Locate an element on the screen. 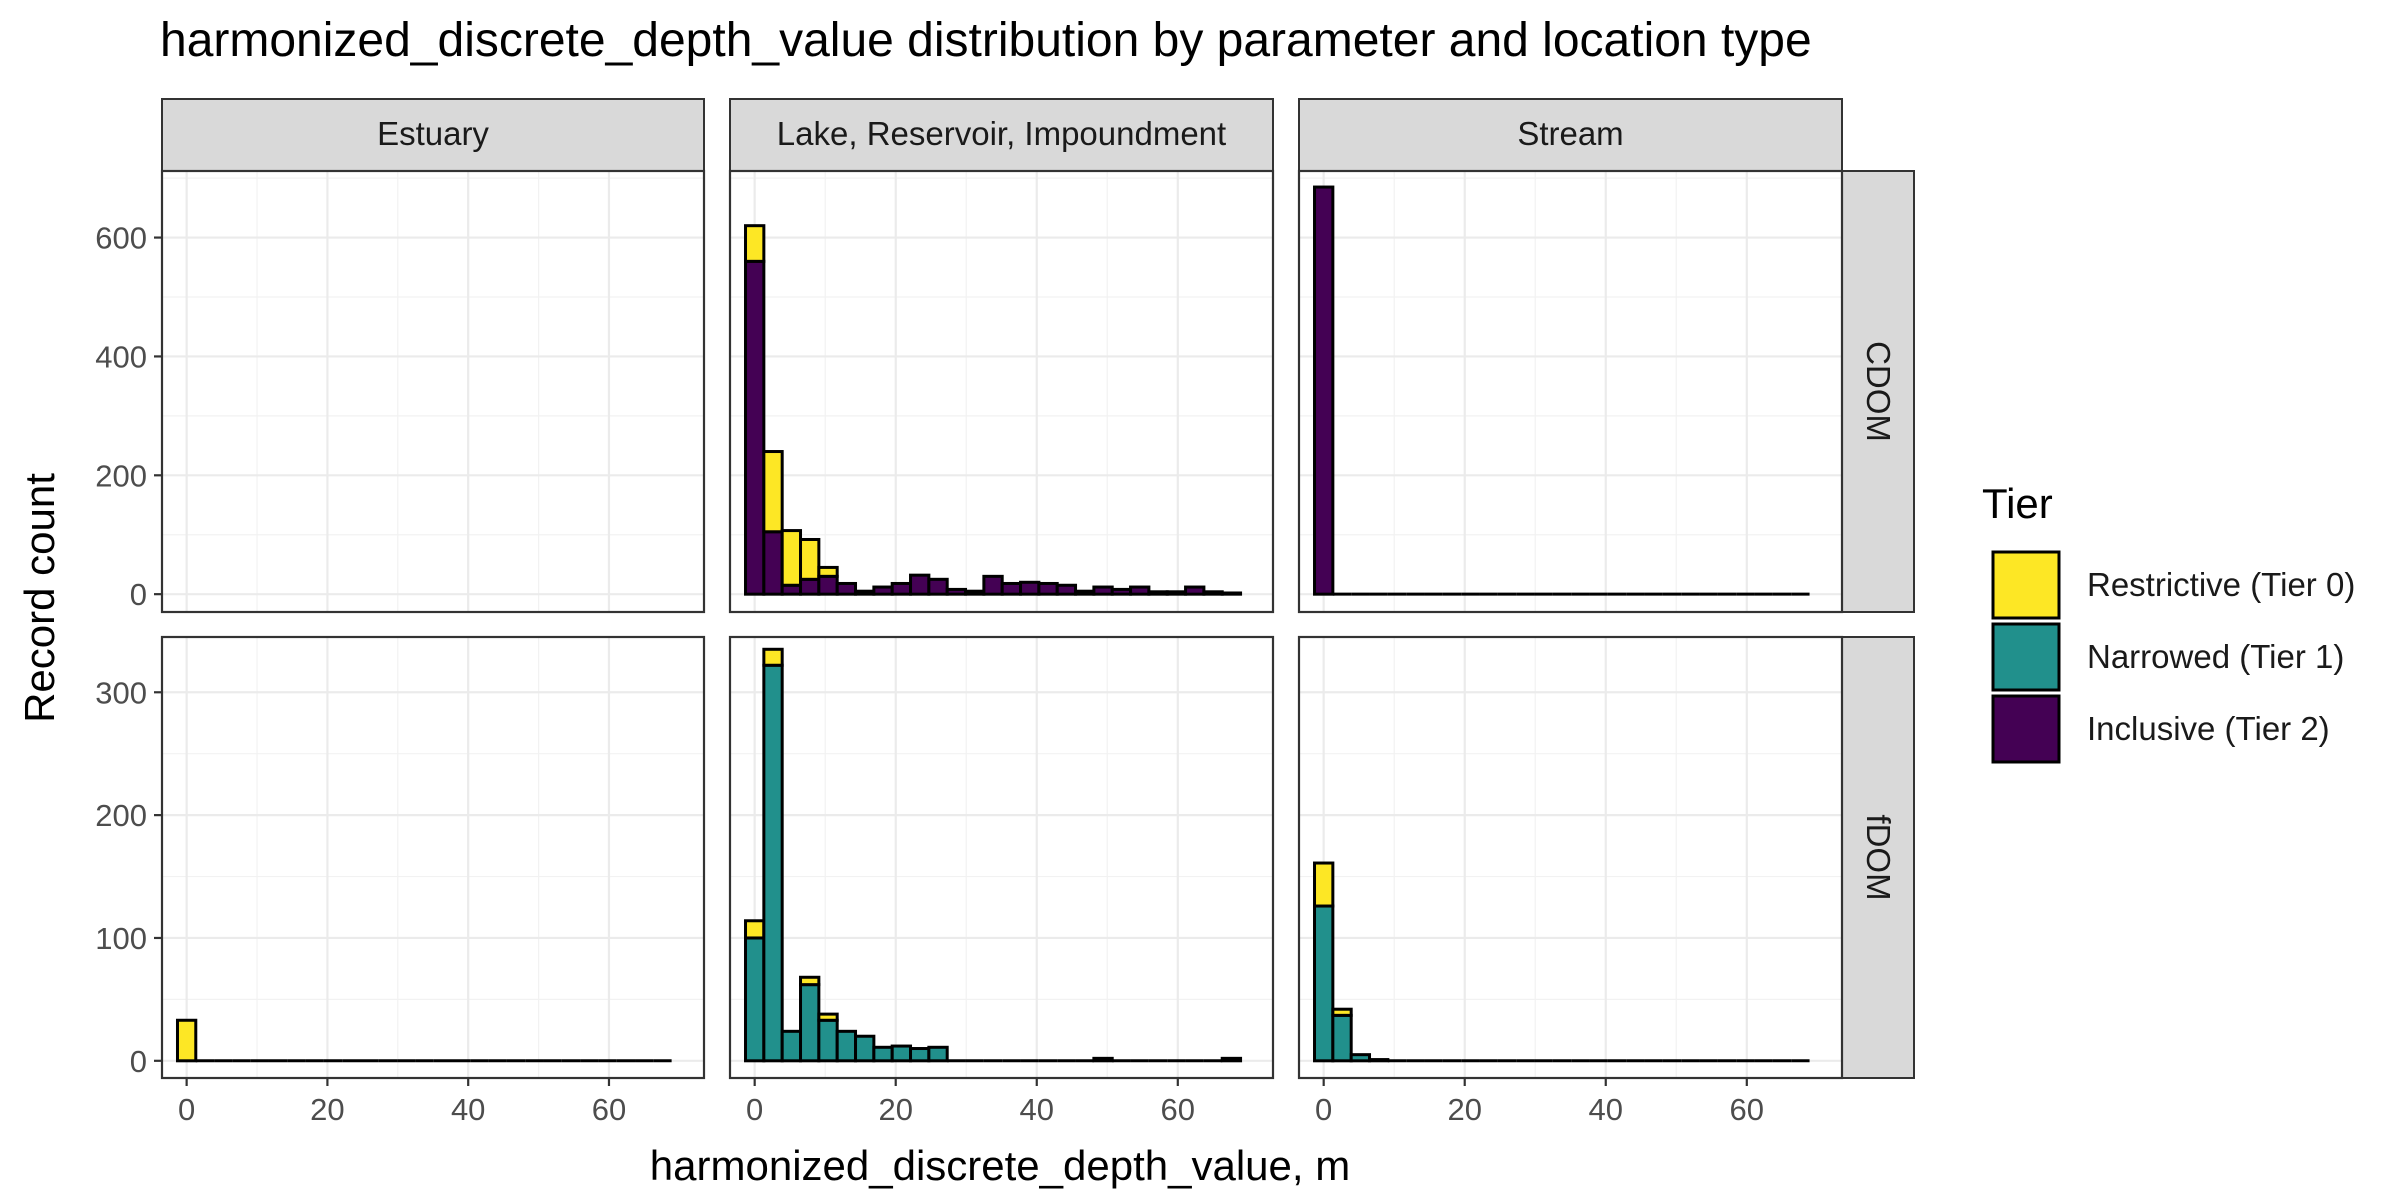 The height and width of the screenshot is (1200, 2400). legend-label-tier1: Narrowed (Tier 1) is located at coordinates (2215, 656).